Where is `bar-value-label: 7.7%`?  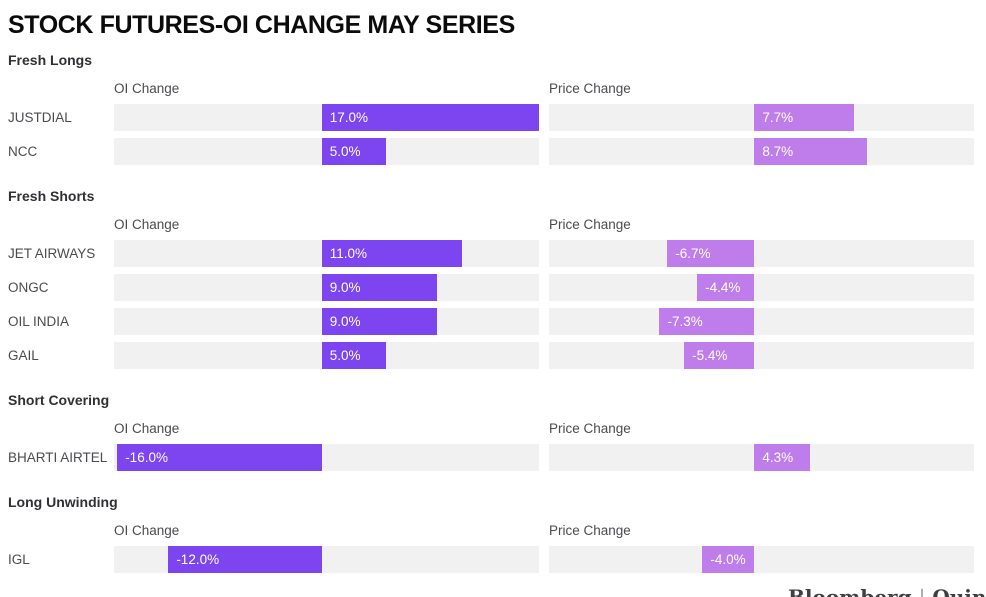 bar-value-label: 7.7% is located at coordinates (778, 117).